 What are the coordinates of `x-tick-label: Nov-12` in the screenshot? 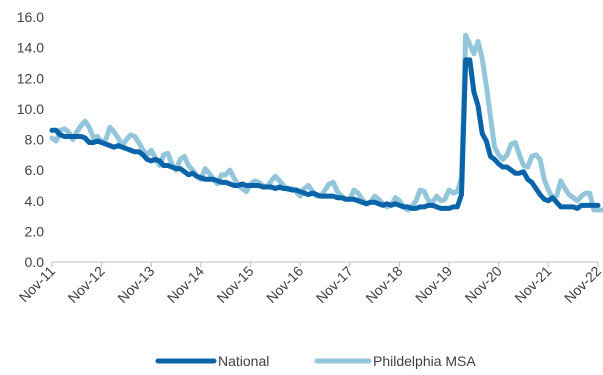 It's located at (86, 284).